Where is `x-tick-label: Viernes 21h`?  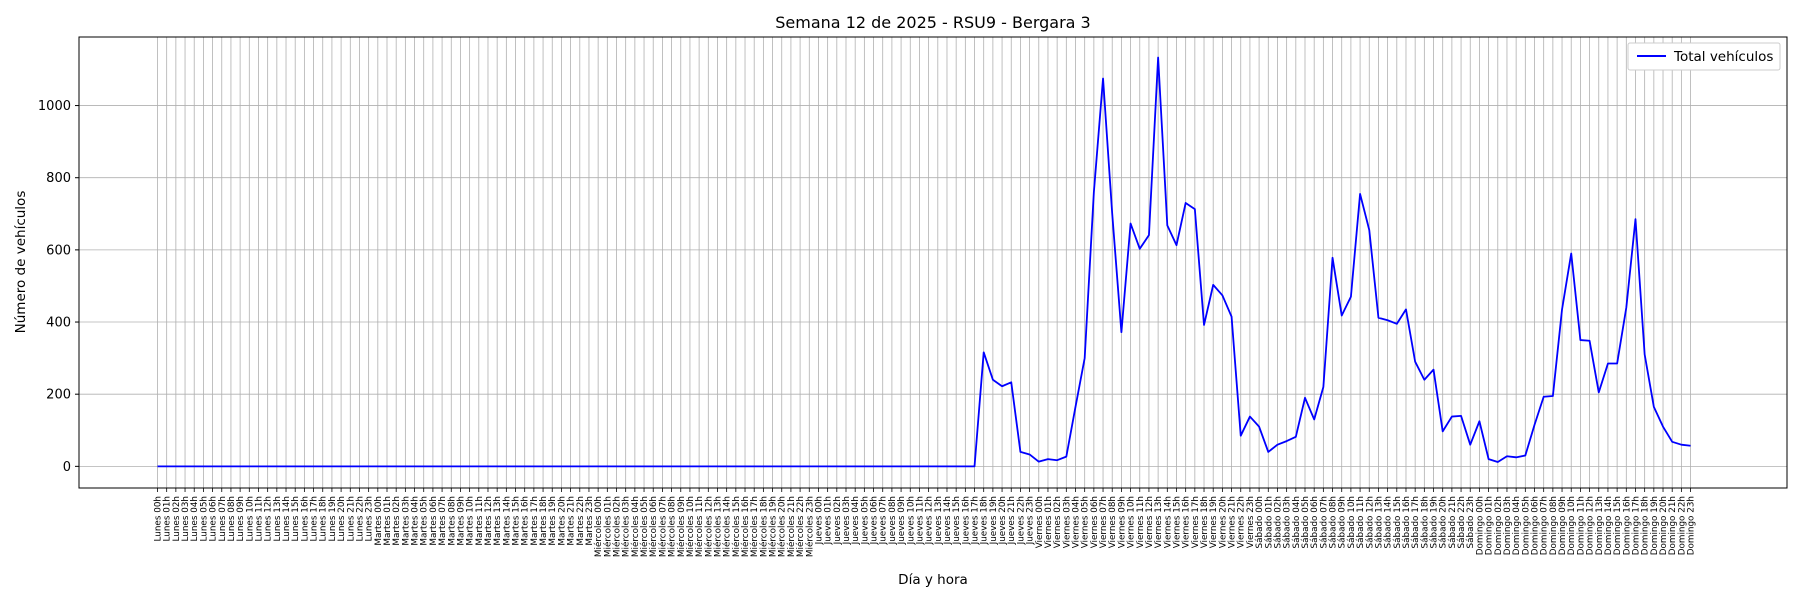 x-tick-label: Viernes 21h is located at coordinates (1233, 522).